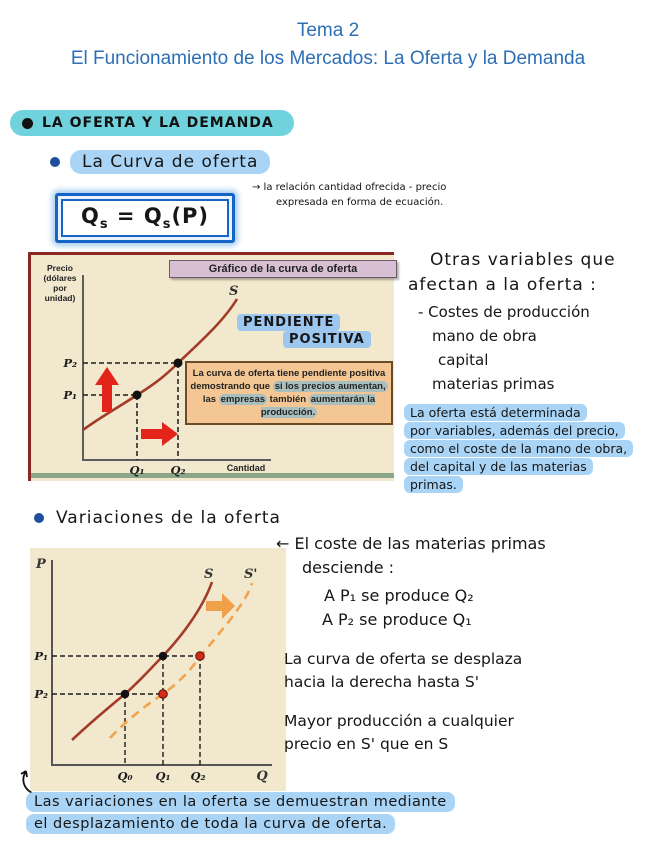  What do you see at coordinates (104, 225) in the screenshot?
I see `formula-lhs-sub: s` at bounding box center [104, 225].